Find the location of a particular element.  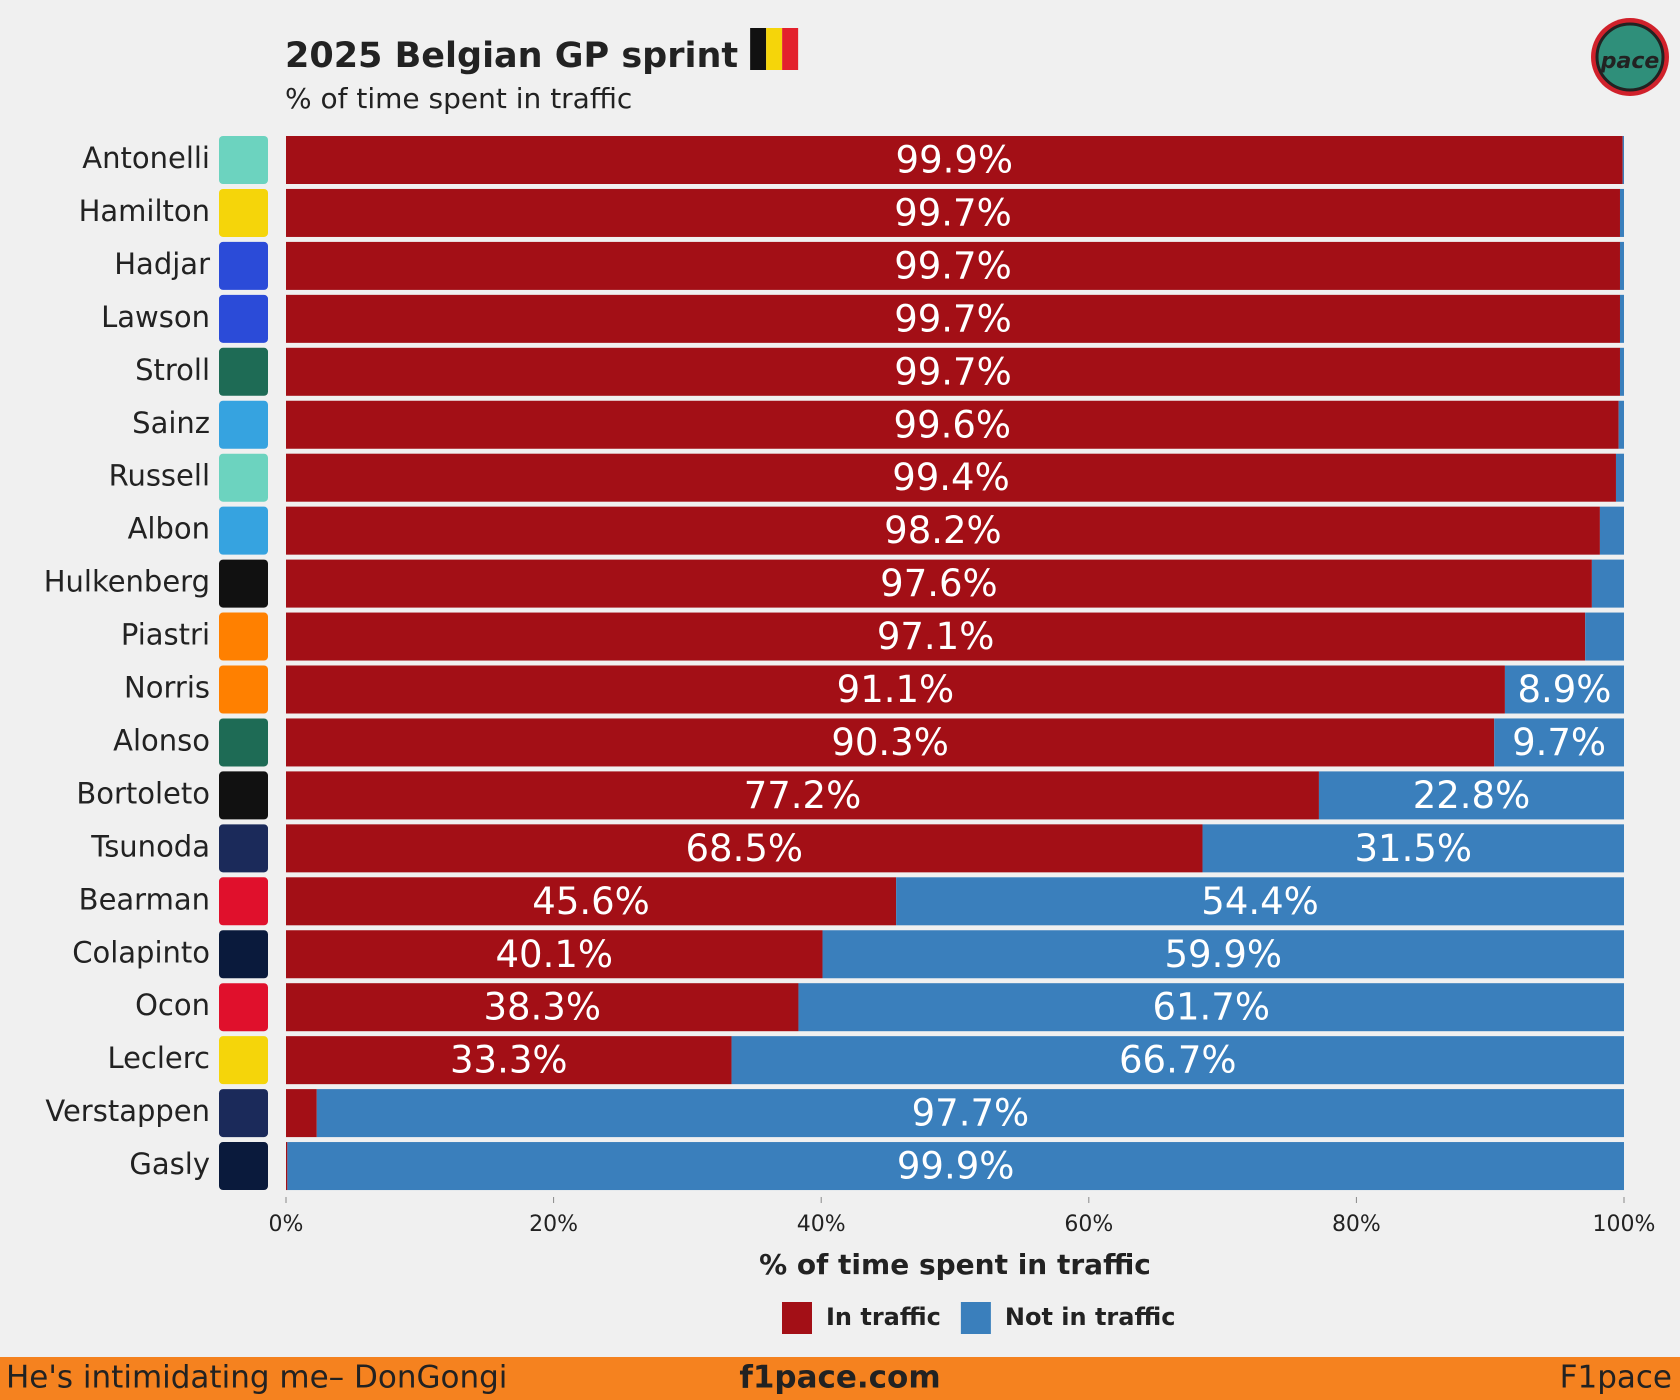

y-tick-label: Albon is located at coordinates (169, 529).